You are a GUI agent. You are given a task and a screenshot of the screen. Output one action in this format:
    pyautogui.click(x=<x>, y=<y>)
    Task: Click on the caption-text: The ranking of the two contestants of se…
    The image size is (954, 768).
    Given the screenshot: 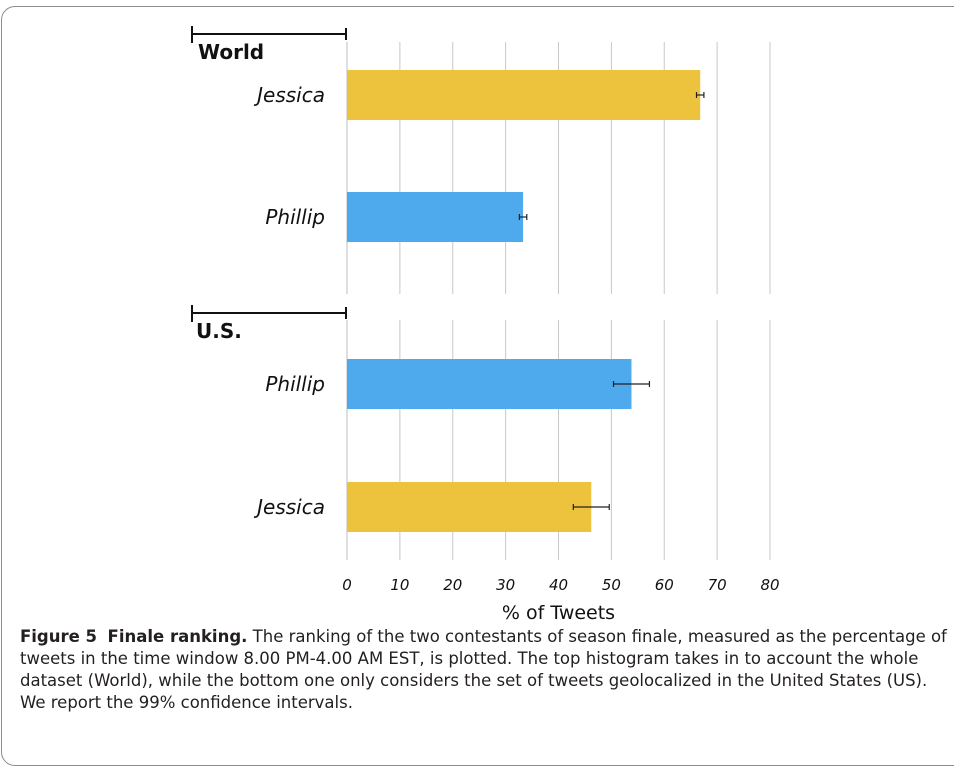 What is the action you would take?
    pyautogui.click(x=483, y=669)
    